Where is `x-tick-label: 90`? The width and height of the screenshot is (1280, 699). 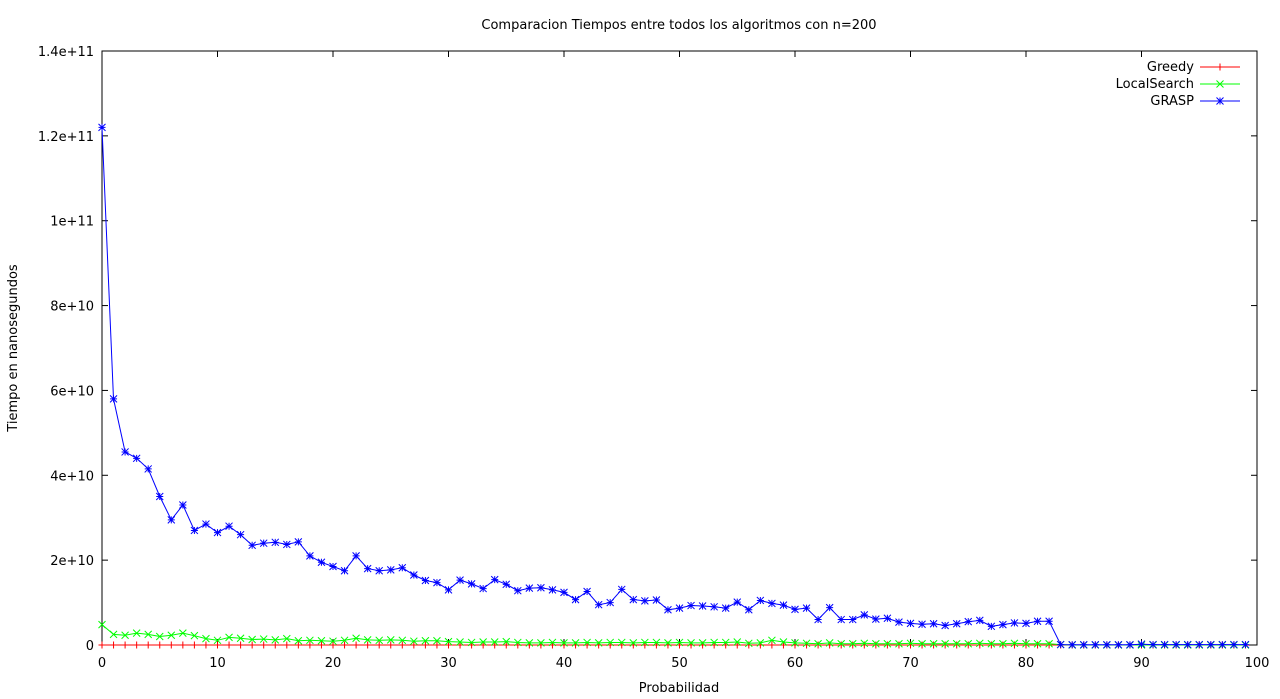 x-tick-label: 90 is located at coordinates (1141, 663).